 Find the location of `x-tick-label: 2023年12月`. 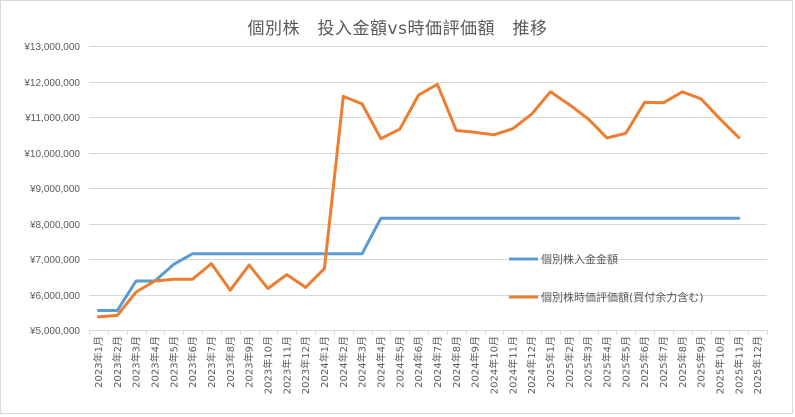

x-tick-label: 2023年12月 is located at coordinates (305, 365).